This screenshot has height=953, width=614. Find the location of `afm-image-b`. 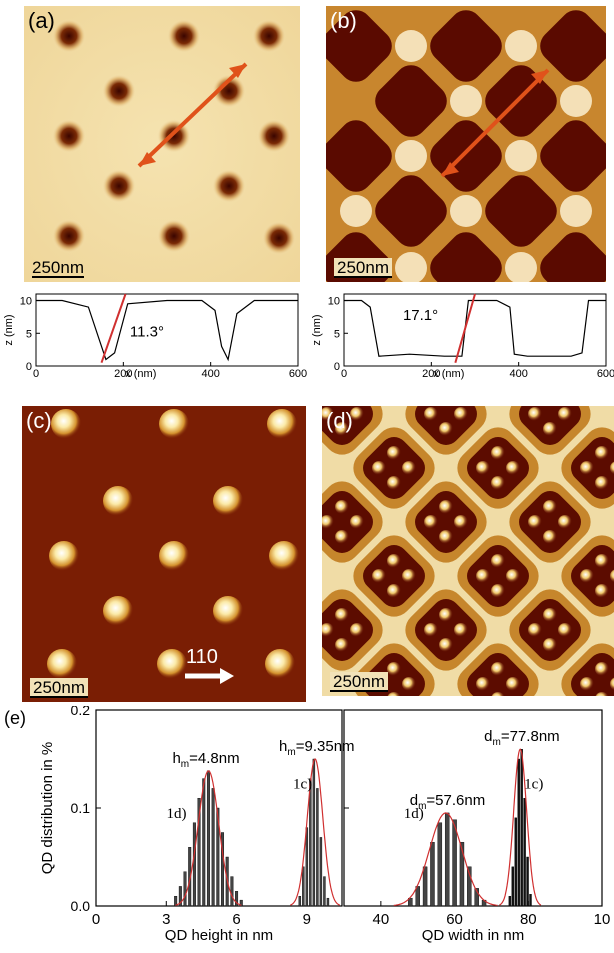

afm-image-b is located at coordinates (466, 144).